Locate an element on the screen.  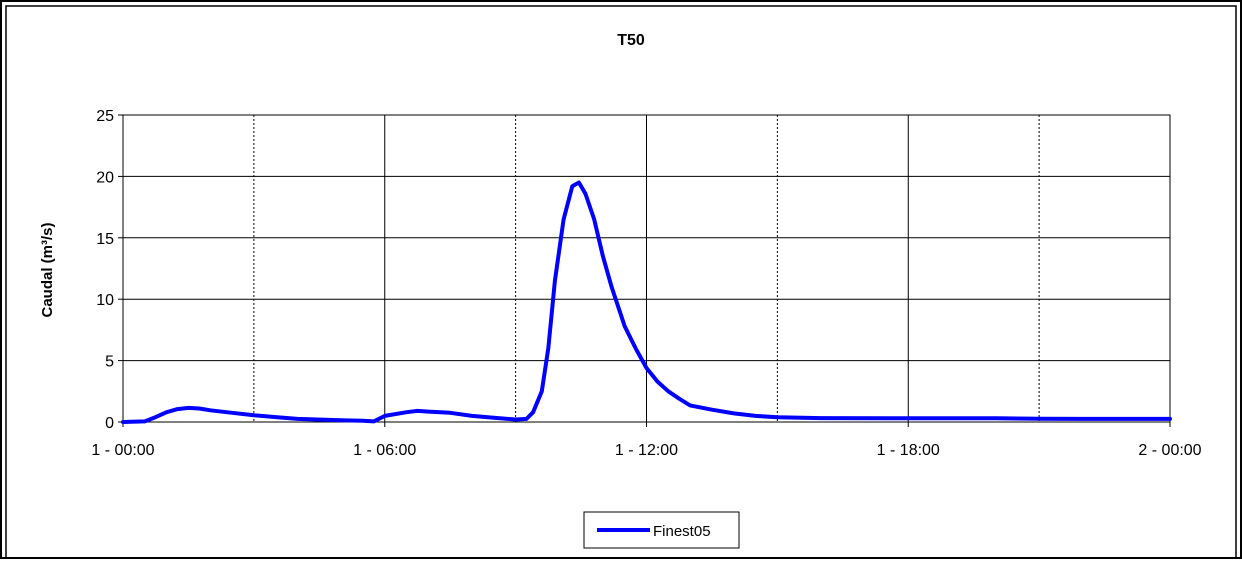
y-tick-label-20: 20 is located at coordinates (105, 177).